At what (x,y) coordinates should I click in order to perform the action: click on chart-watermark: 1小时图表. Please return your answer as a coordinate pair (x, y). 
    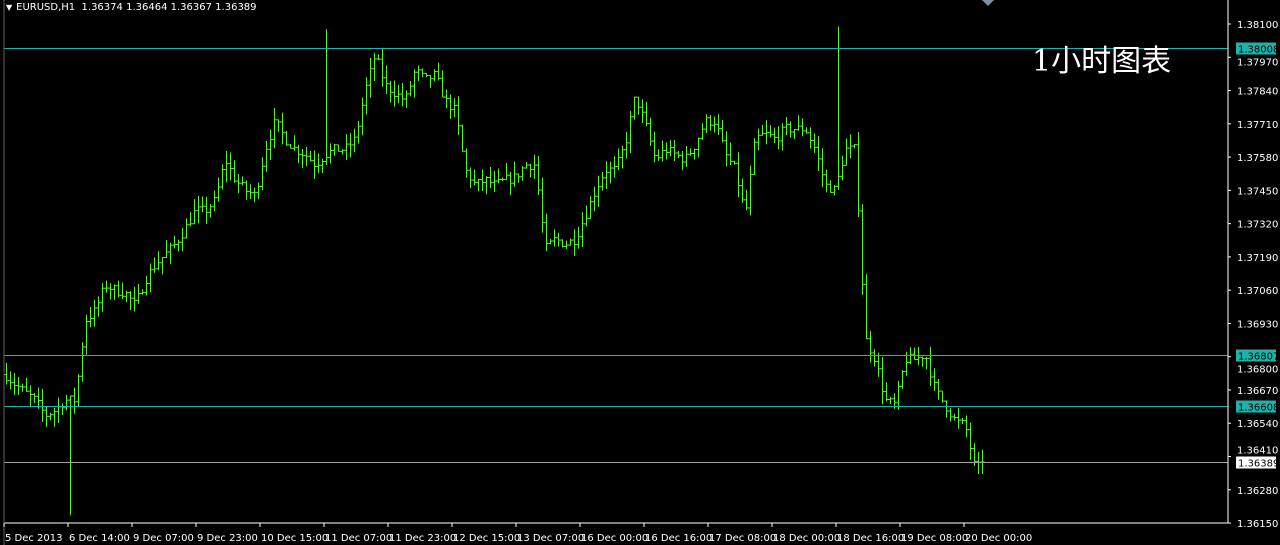
    Looking at the image, I should click on (1102, 61).